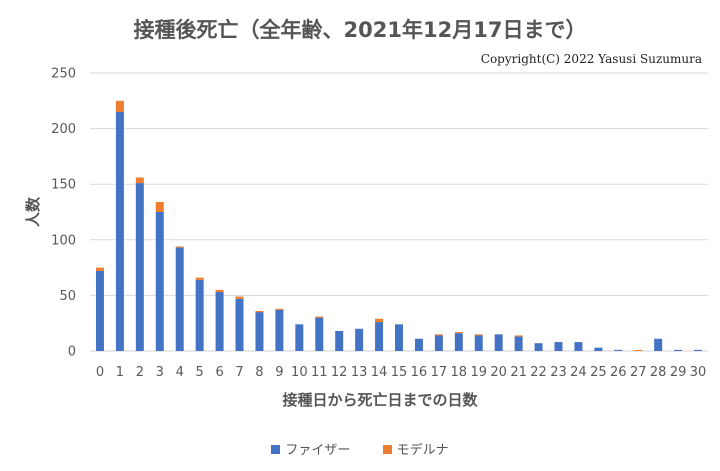 This screenshot has width=720, height=471. Describe the element at coordinates (678, 372) in the screenshot. I see `x-tick-label: 29` at that location.